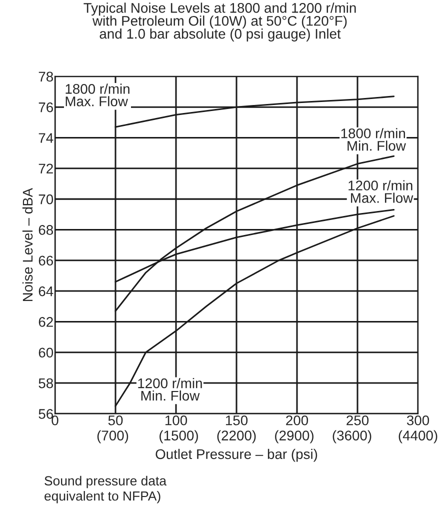 The width and height of the screenshot is (440, 527). I want to click on x2-tick-label: (3600), so click(352, 437).